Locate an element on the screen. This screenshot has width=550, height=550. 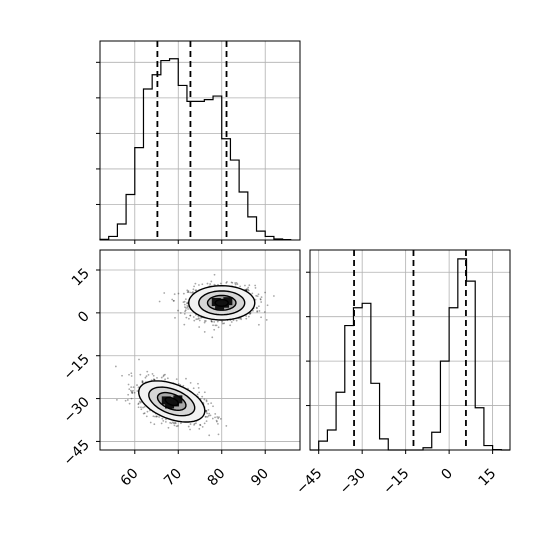
contour-line is located at coordinates (171, 401).